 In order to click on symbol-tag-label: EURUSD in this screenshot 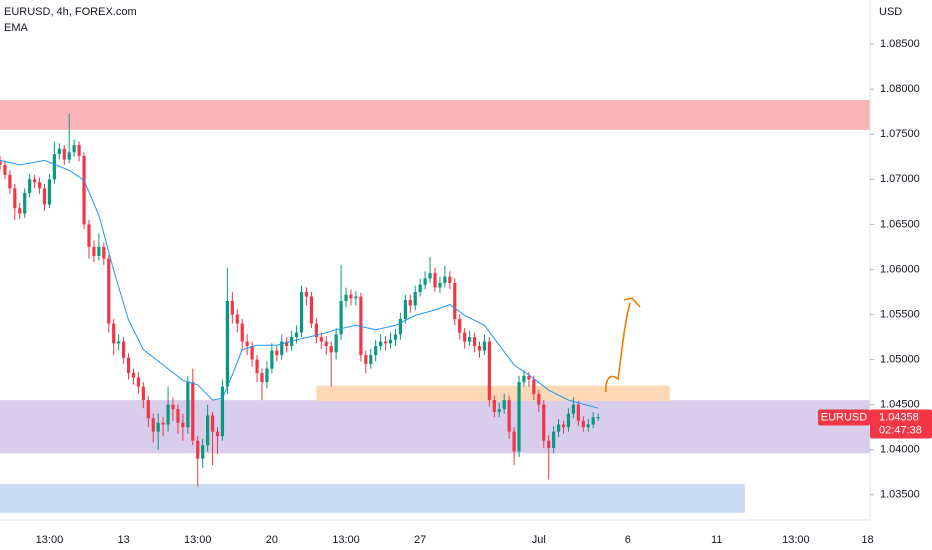, I will do `click(844, 417)`.